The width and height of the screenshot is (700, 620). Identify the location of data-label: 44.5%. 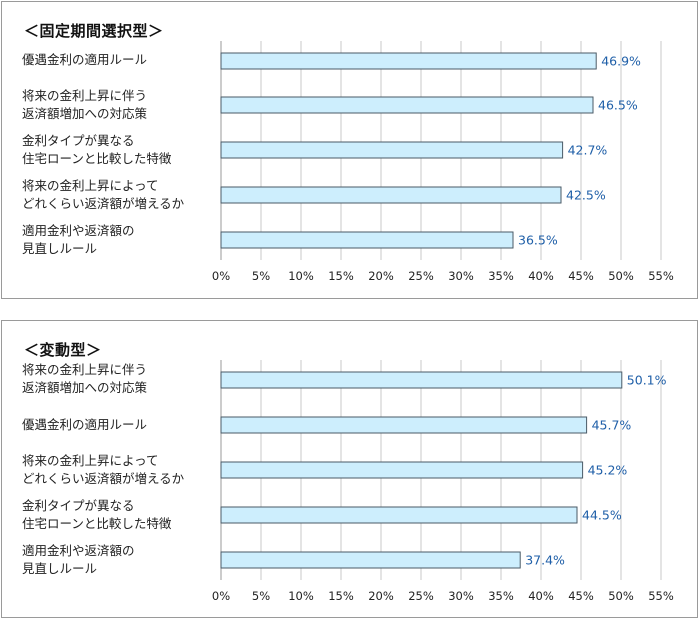
(602, 515).